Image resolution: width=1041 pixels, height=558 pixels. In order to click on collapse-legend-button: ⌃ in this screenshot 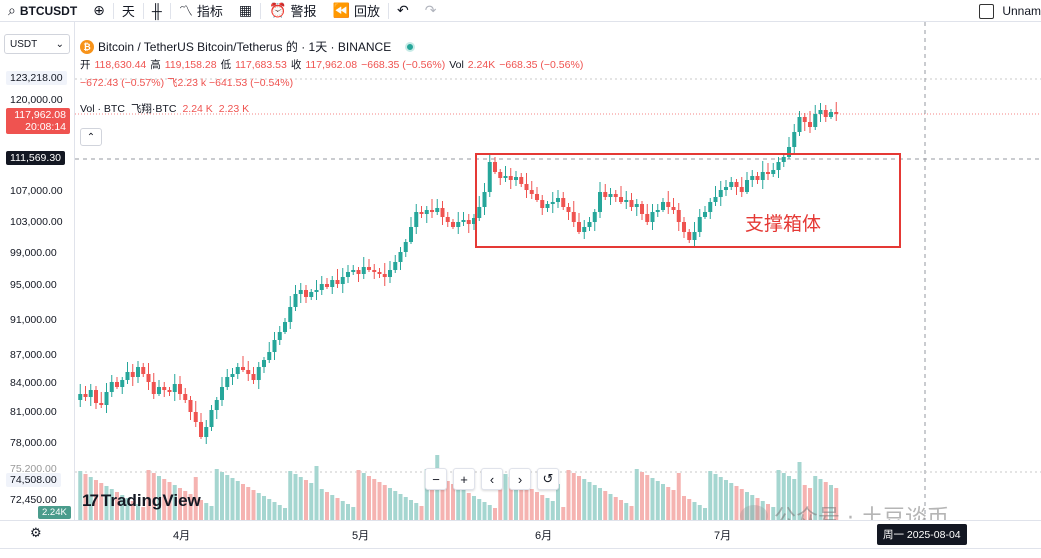, I will do `click(91, 137)`.